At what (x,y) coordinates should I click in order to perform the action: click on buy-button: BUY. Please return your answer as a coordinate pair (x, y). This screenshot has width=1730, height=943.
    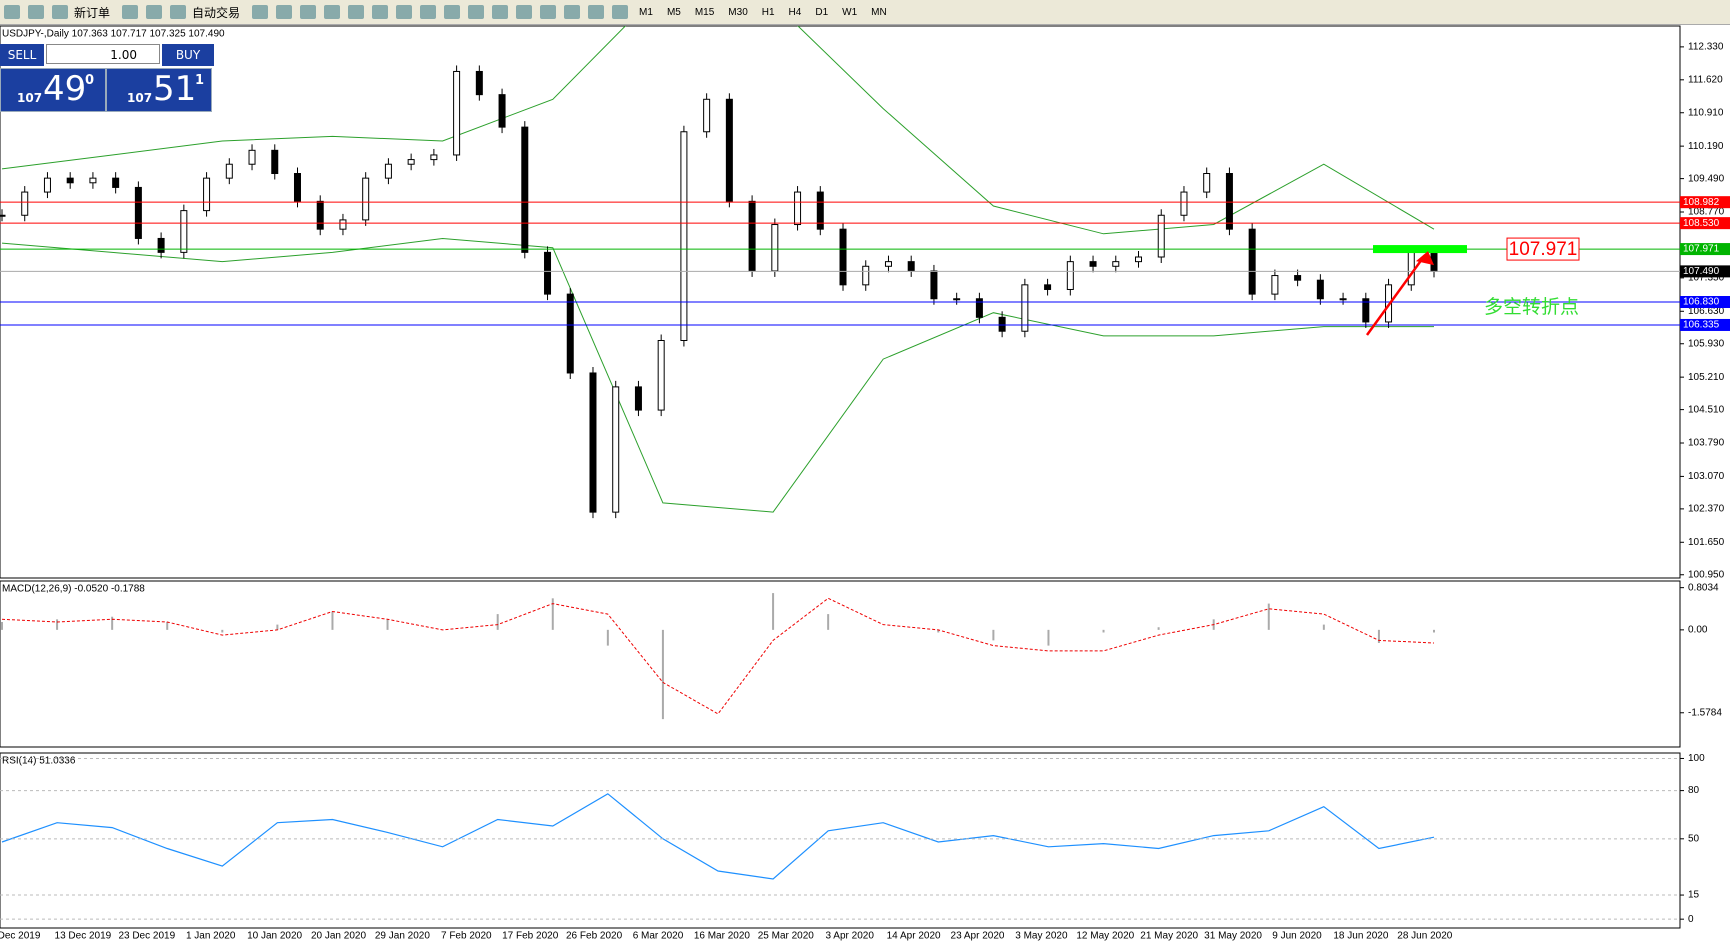
    Looking at the image, I should click on (188, 55).